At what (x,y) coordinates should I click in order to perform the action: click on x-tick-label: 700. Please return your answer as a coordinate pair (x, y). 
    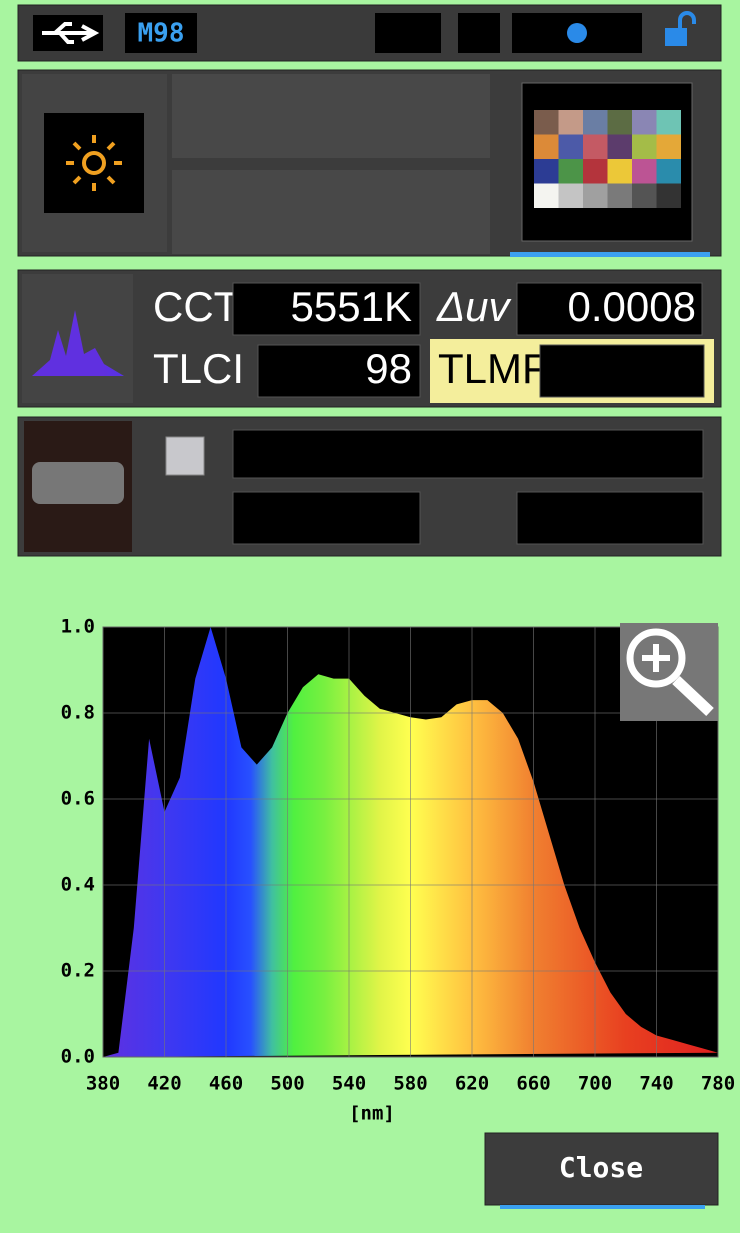
    Looking at the image, I should click on (595, 1084).